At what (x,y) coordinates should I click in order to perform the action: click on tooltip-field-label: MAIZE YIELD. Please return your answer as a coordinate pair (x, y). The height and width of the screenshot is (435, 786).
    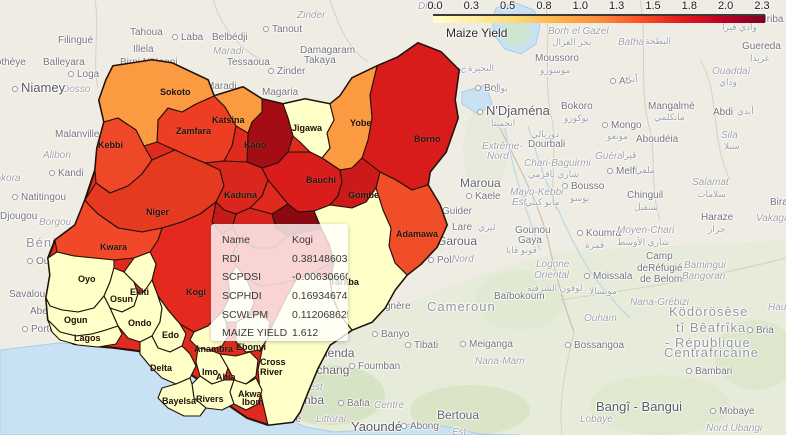
    Looking at the image, I should click on (255, 333).